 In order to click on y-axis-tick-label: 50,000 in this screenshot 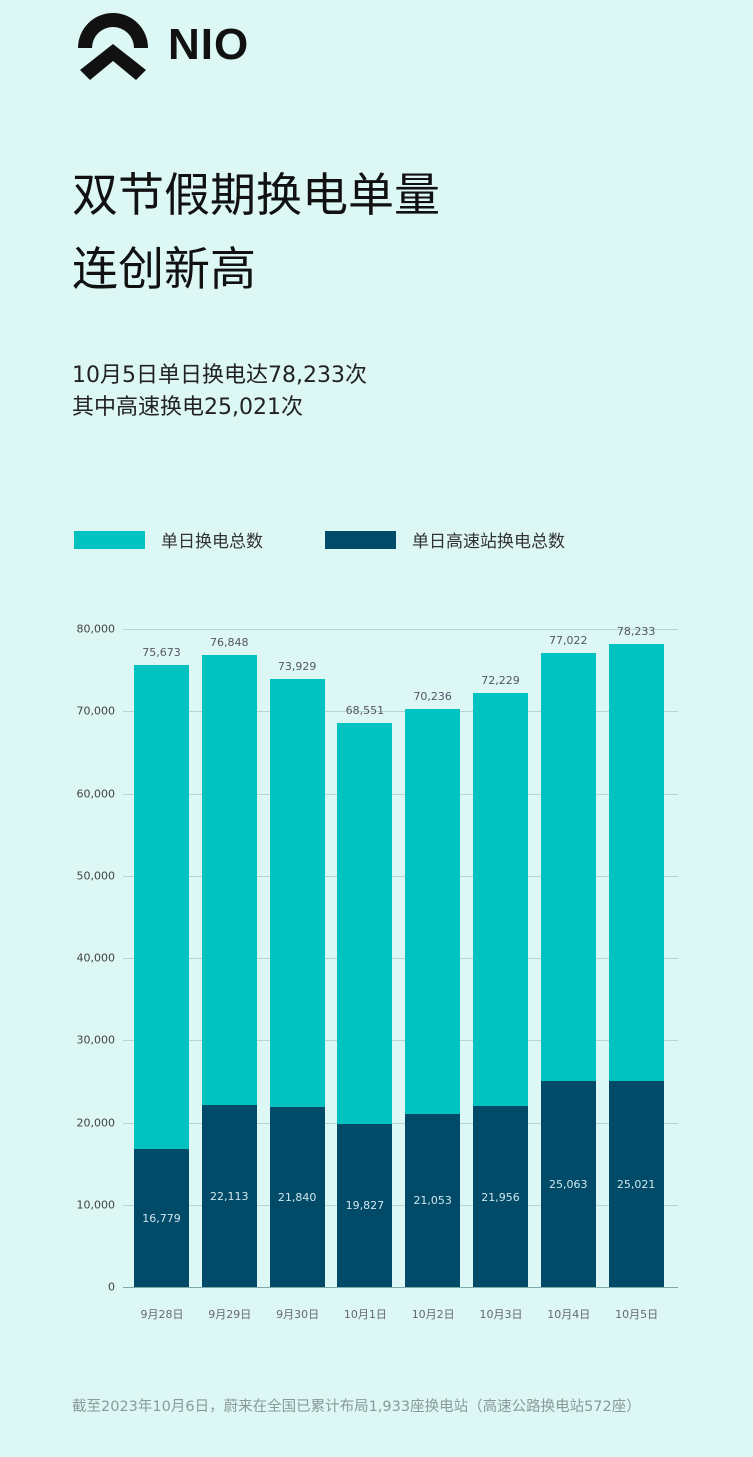, I will do `click(96, 876)`.